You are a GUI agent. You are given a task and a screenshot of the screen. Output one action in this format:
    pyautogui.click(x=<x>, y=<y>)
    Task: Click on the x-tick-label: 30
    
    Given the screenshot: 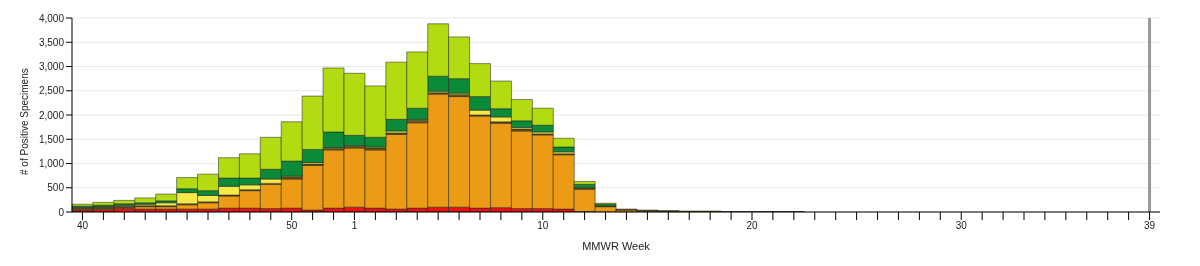 What is the action you would take?
    pyautogui.click(x=961, y=226)
    